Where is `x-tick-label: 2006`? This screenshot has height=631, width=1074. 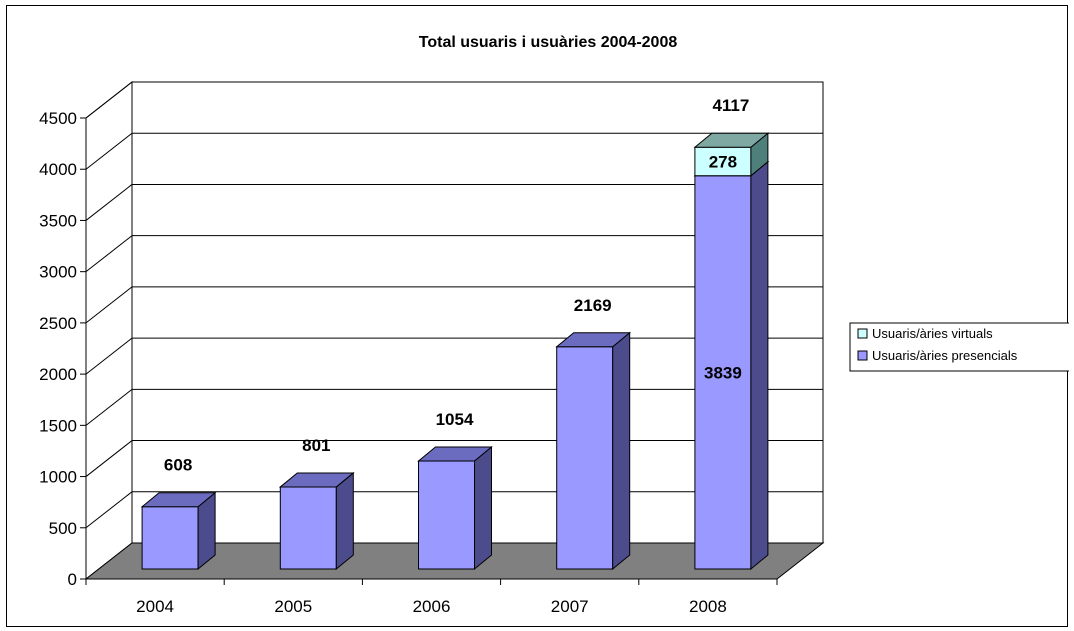 x-tick-label: 2006 is located at coordinates (432, 606).